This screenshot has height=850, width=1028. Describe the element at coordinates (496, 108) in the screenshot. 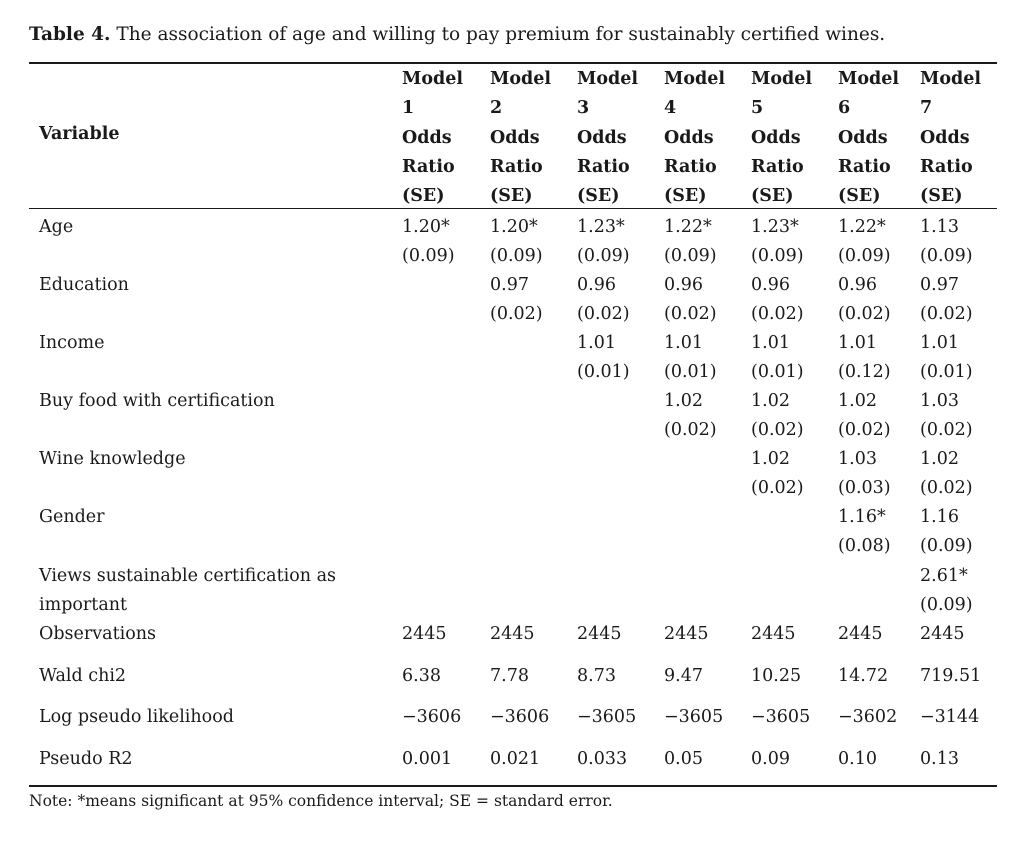

I see `model-number-2: 2` at that location.